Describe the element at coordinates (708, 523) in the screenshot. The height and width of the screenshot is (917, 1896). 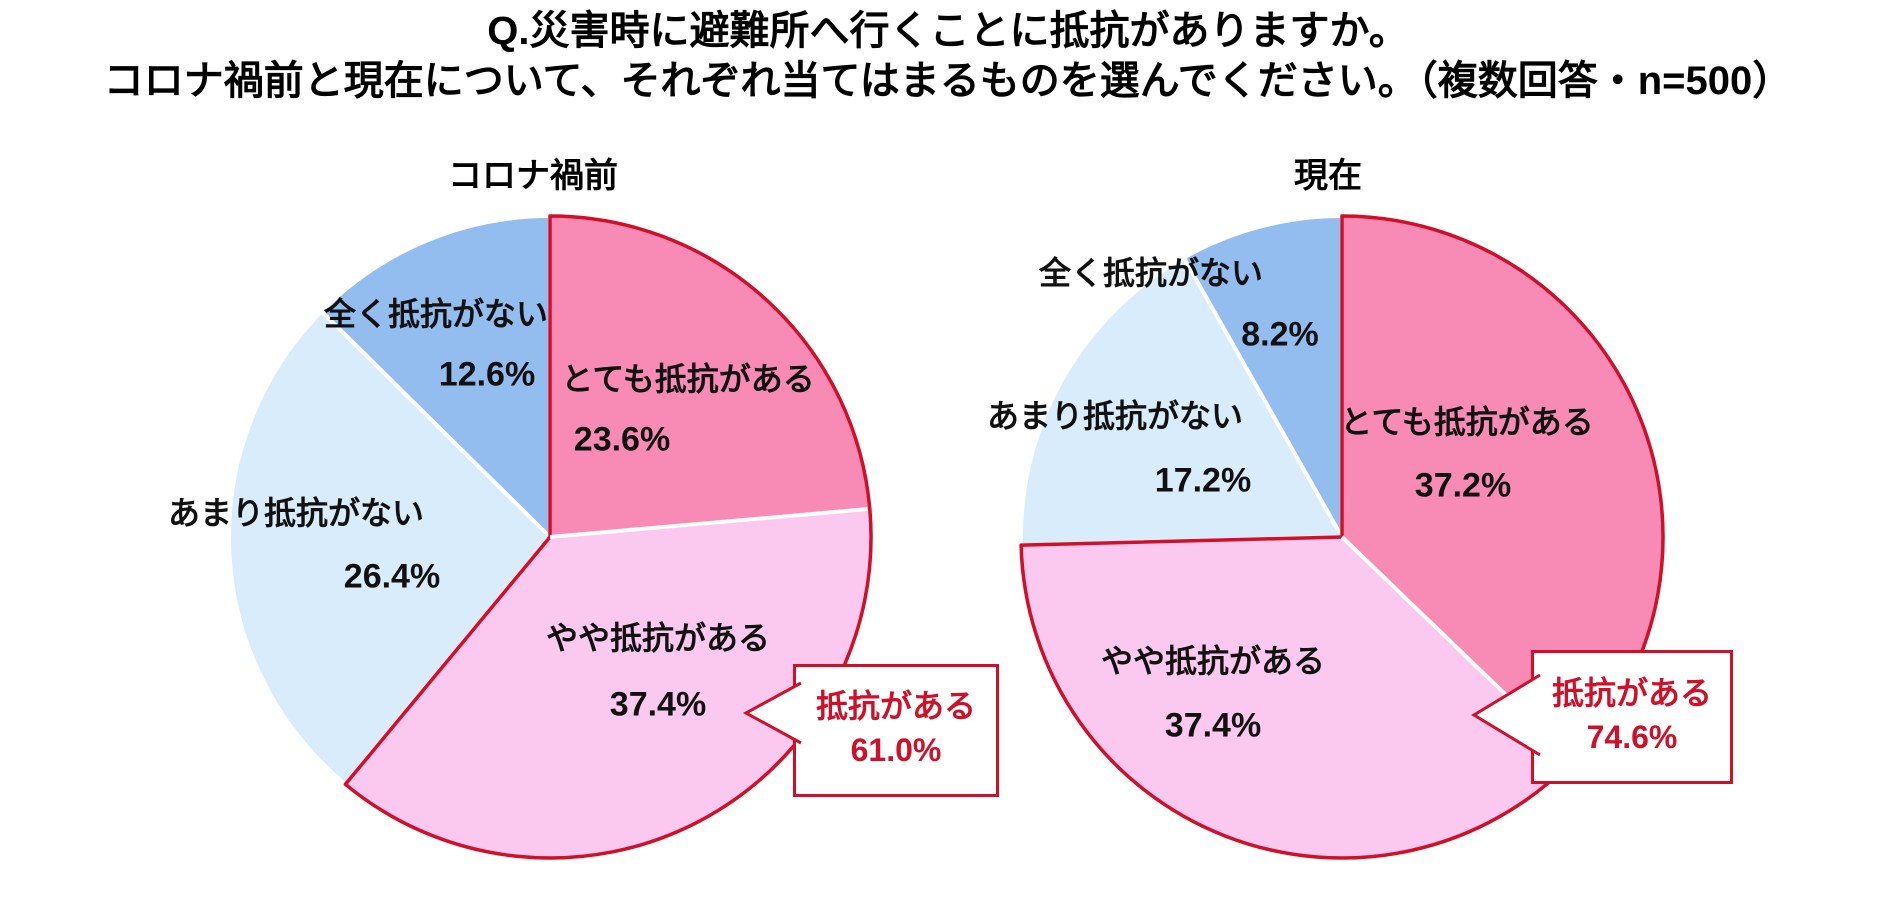
I see `slice-separator-line` at that location.